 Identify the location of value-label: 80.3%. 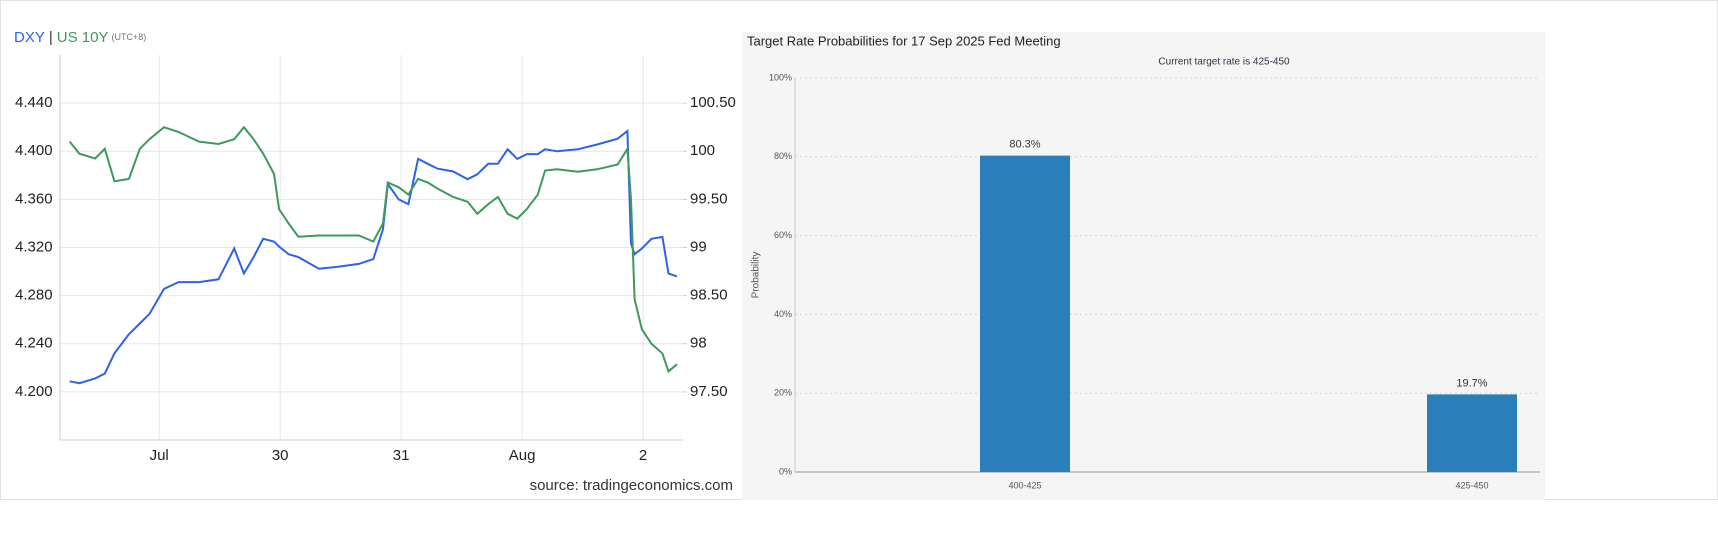
(1024, 145).